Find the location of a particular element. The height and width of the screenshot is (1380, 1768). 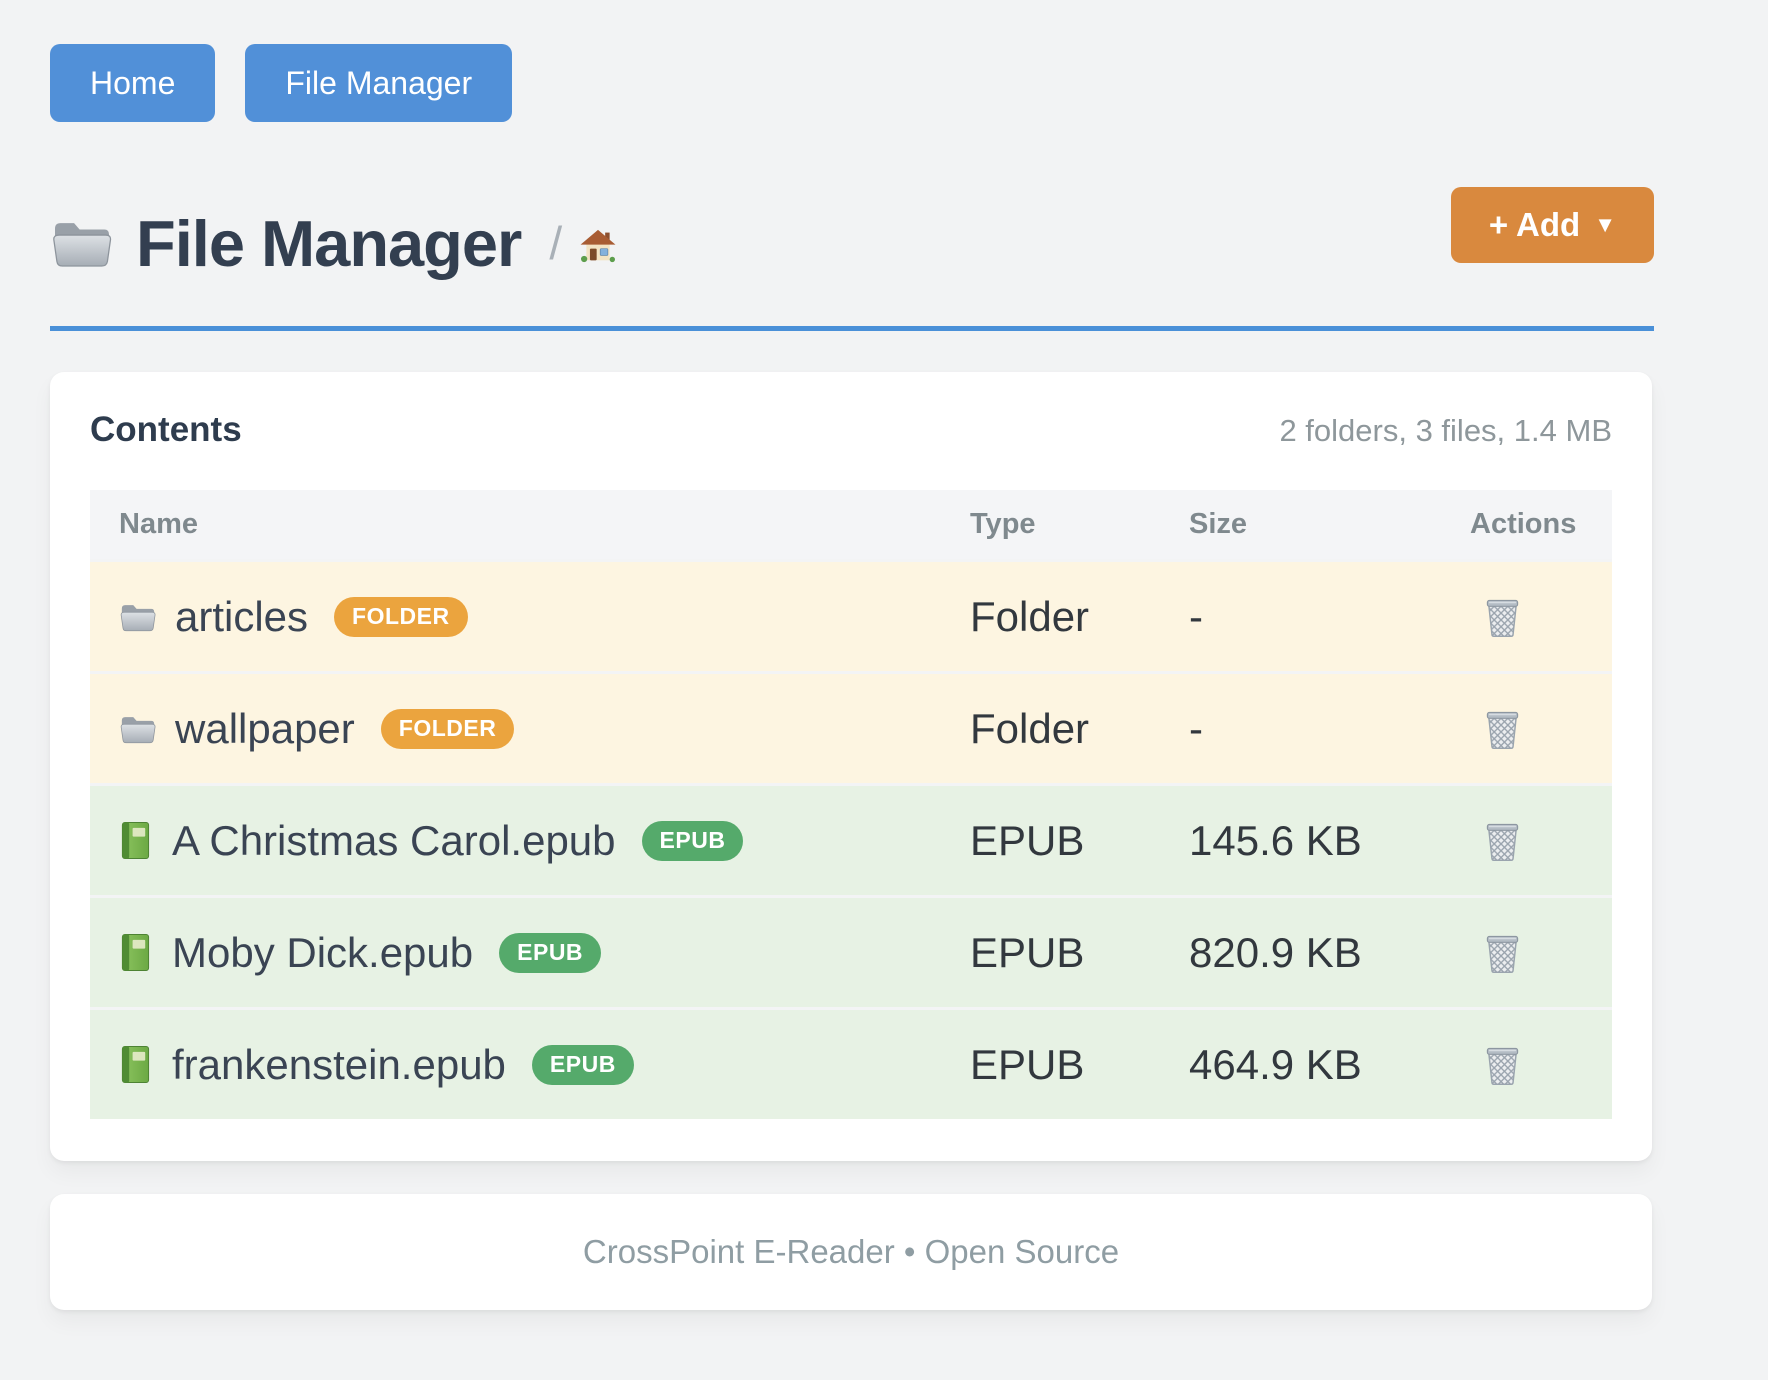

table-row: wallpaper FOLDER Folder - is located at coordinates (851, 730).